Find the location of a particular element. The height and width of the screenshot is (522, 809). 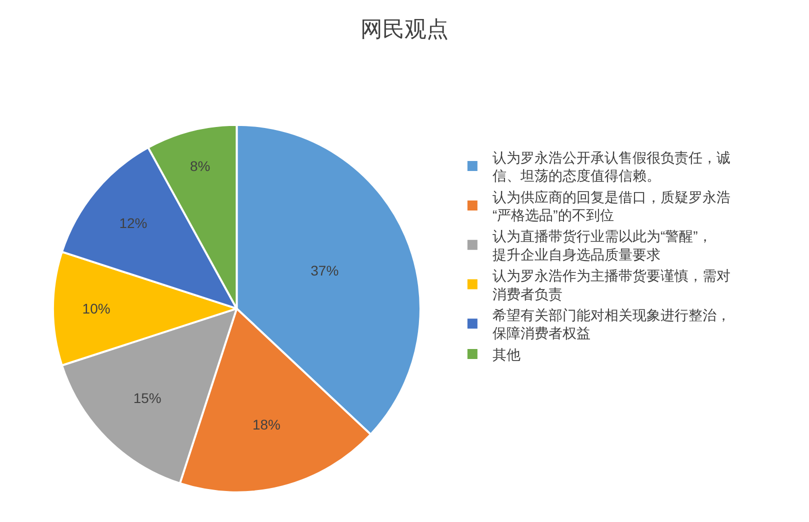

legend-label: 认为罗永浩公开承认售假很负责任，诚信、坦荡的态度值得信赖。 is located at coordinates (611, 166).